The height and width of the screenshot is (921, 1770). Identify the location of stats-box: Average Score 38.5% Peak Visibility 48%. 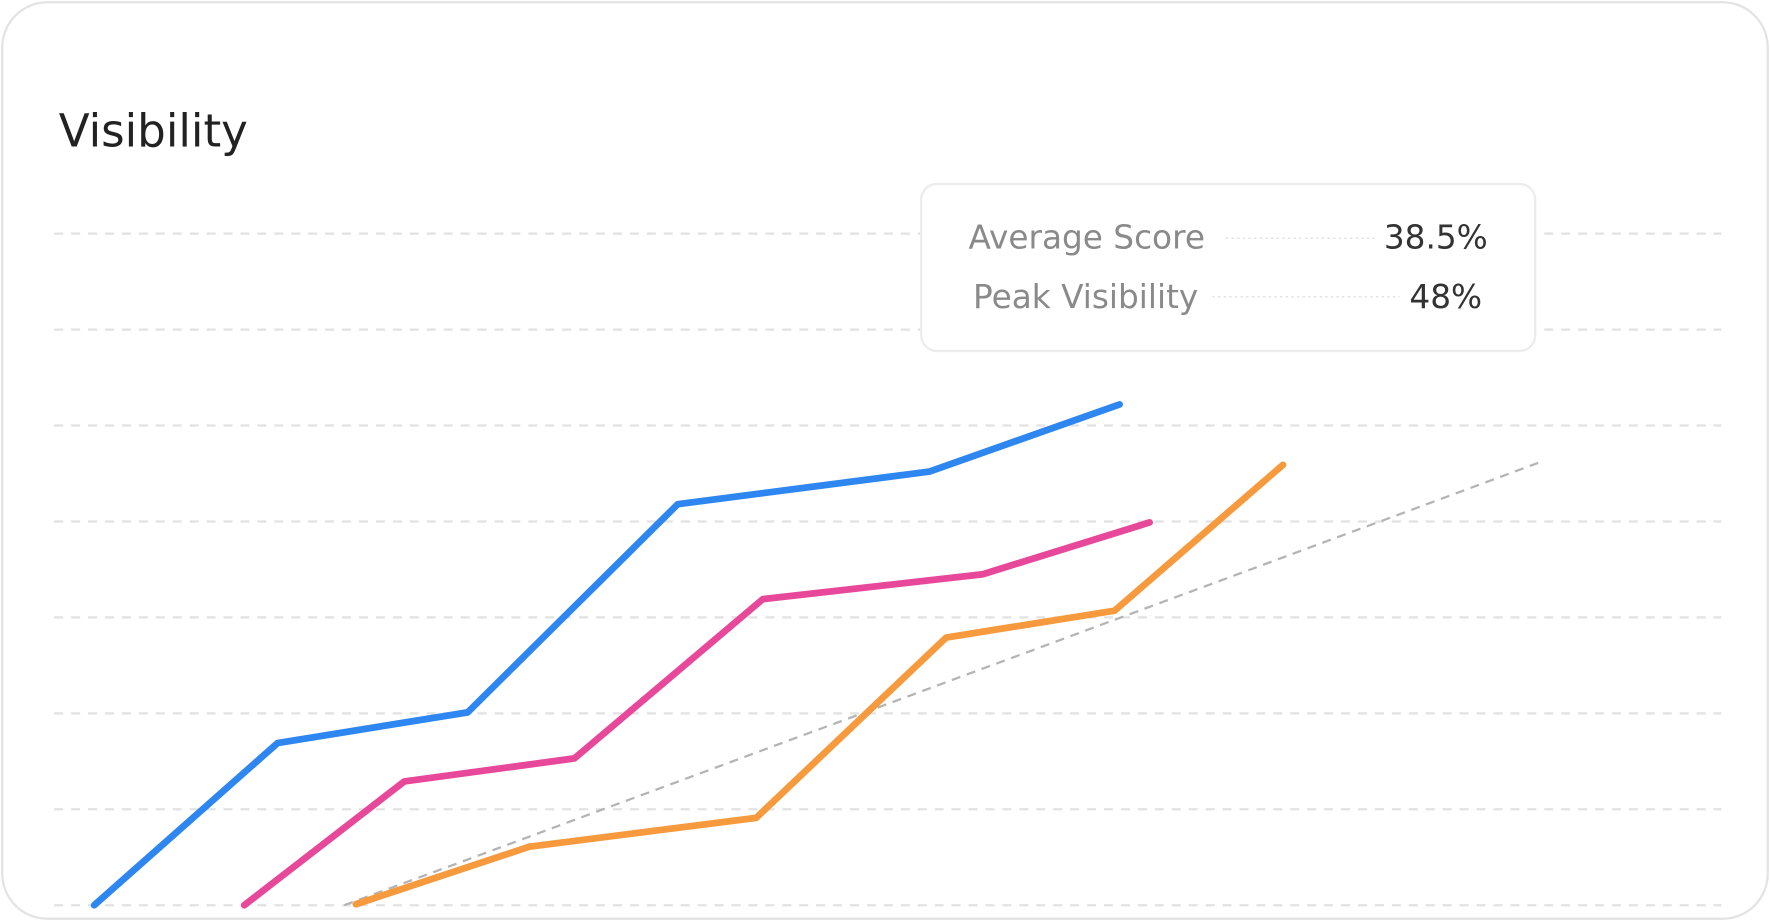
(1228, 267).